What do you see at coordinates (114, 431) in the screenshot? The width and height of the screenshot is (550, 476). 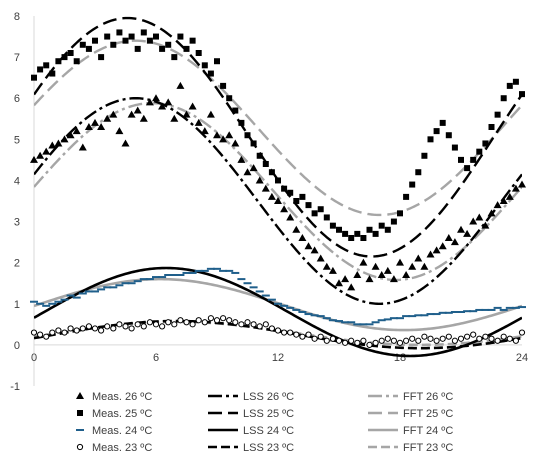 I see `legend-entry: Meas. 24 ºC` at bounding box center [114, 431].